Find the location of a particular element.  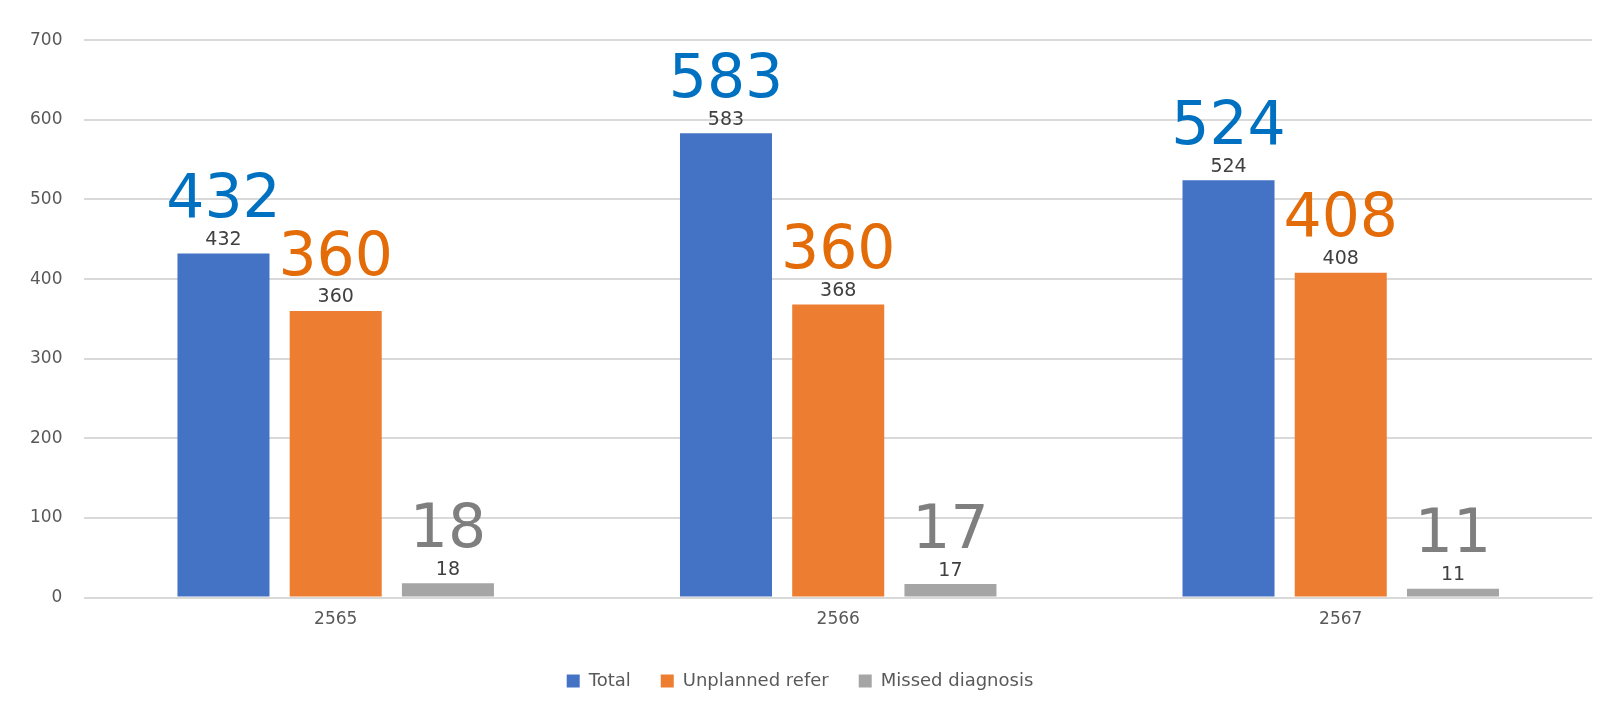

y-tick-label: 600 is located at coordinates (46, 118).